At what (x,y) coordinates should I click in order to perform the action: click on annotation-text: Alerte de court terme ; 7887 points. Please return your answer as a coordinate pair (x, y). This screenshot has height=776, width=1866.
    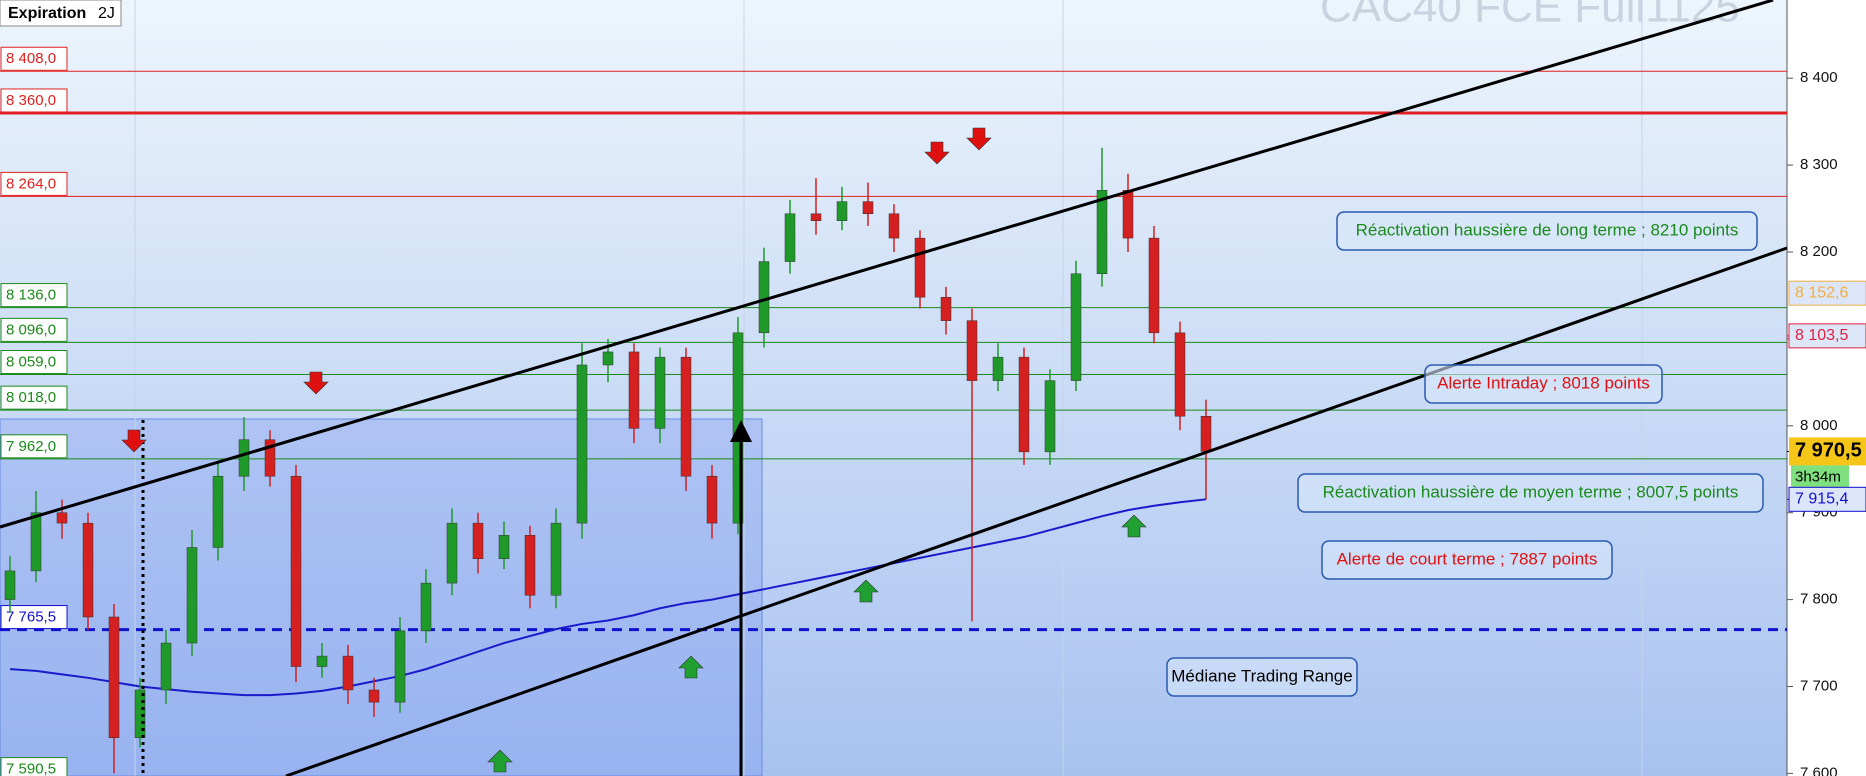
    Looking at the image, I should click on (1467, 558).